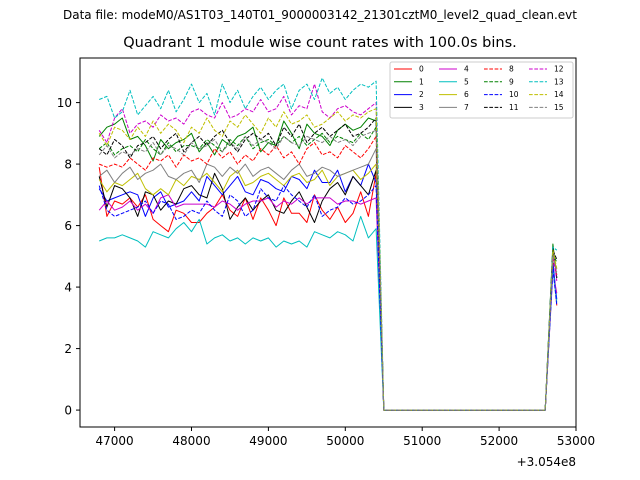  What do you see at coordinates (454, 94) in the screenshot?
I see `legend-item-6: 6` at bounding box center [454, 94].